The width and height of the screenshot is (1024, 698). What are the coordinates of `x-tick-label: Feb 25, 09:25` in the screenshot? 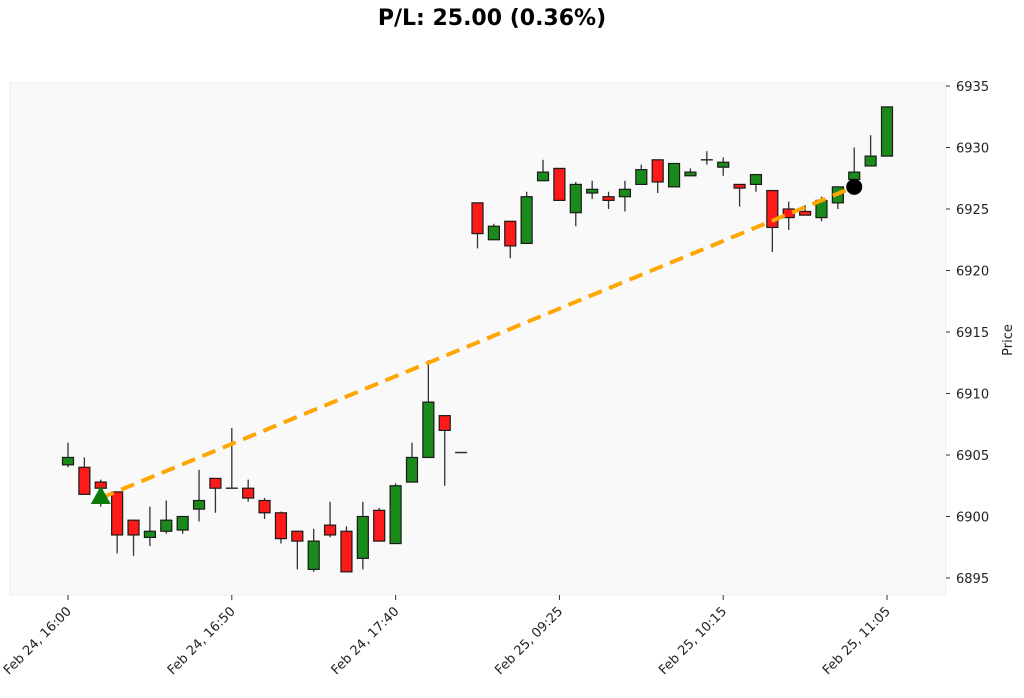 It's located at (529, 641).